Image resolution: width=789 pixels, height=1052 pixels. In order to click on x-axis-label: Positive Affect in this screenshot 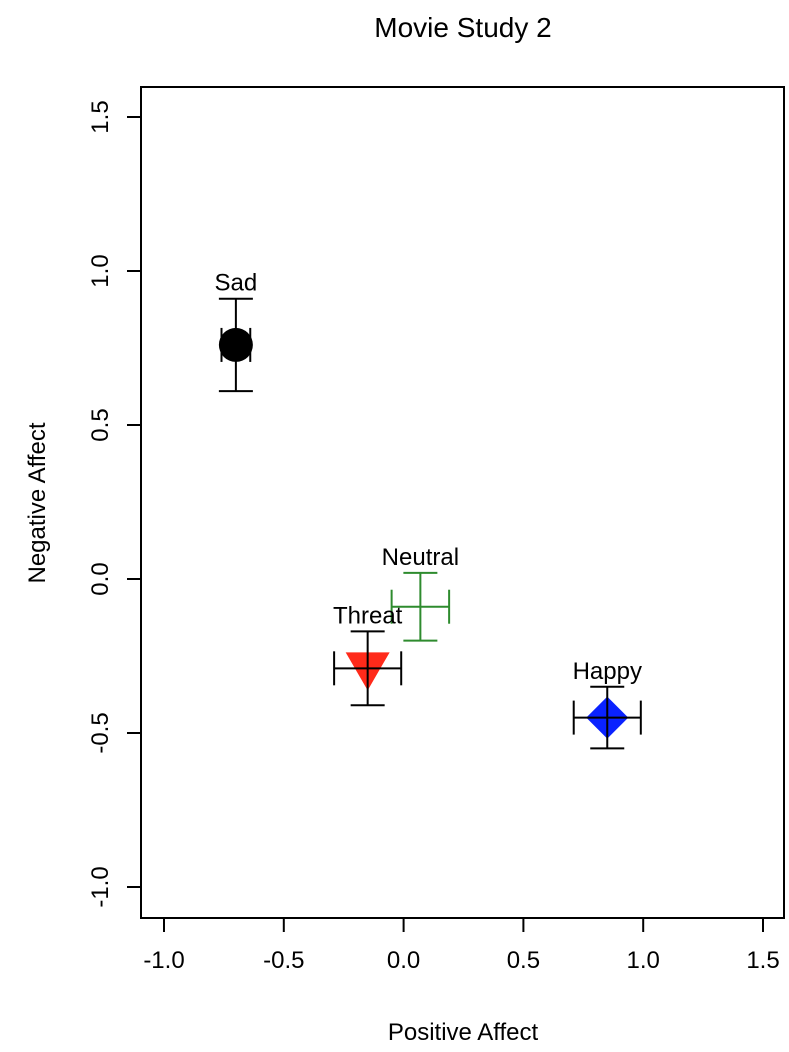, I will do `click(463, 1032)`.